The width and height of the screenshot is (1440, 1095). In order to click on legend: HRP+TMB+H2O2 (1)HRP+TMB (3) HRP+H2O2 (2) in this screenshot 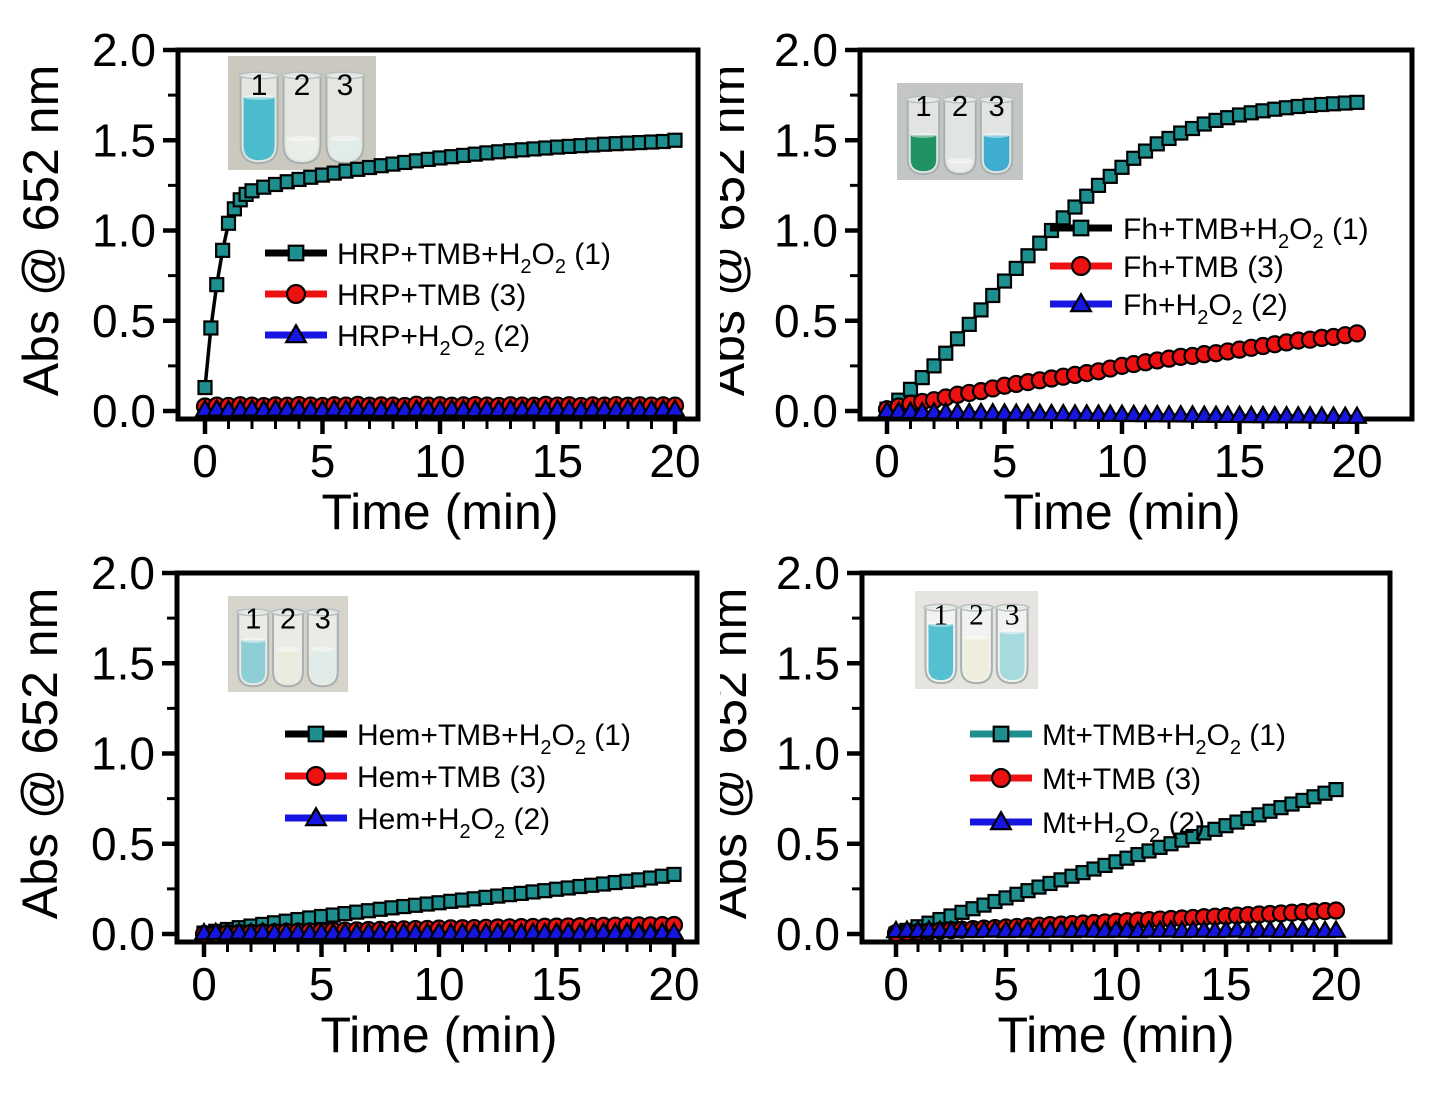, I will do `click(438, 299)`.